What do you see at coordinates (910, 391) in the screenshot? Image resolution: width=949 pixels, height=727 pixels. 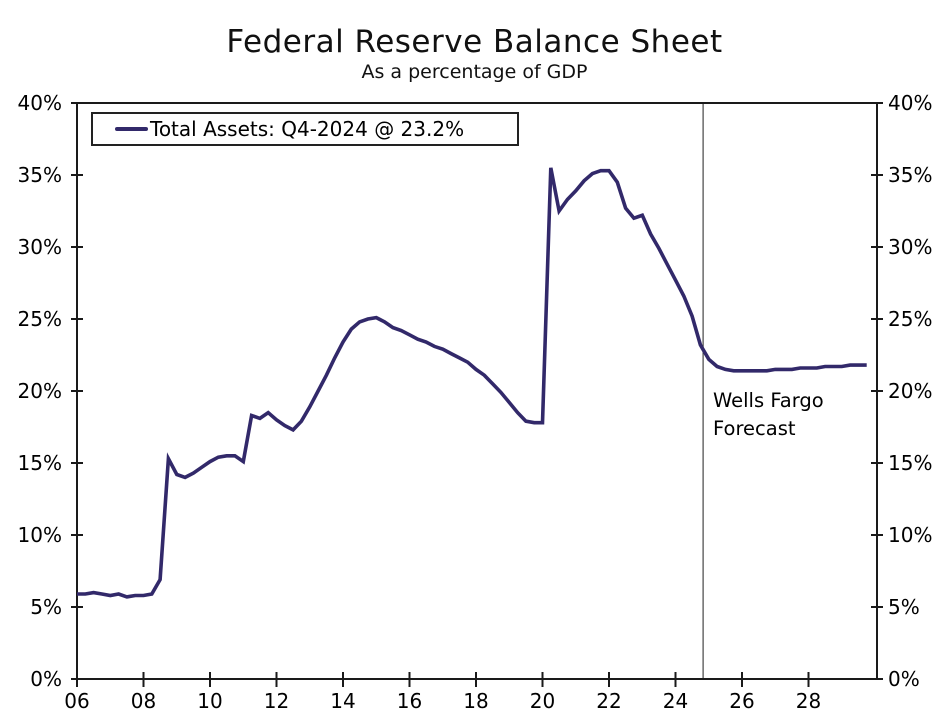 I see `y-axis-label-right: 20%` at bounding box center [910, 391].